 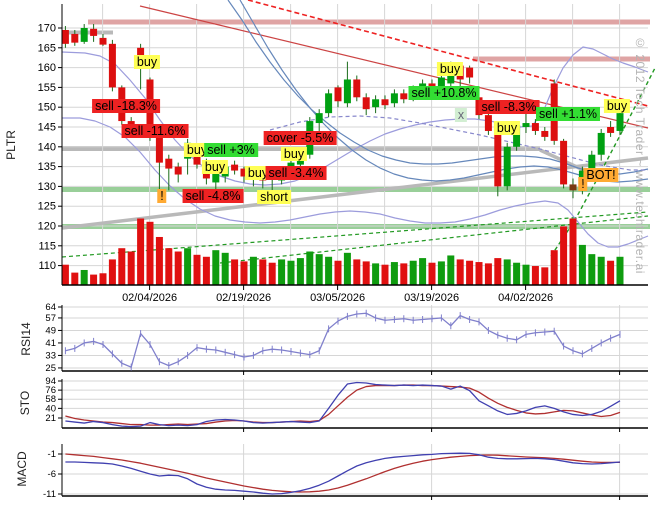 What do you see at coordinates (444, 93) in the screenshot?
I see `signal-label-win: sell +10.8%` at bounding box center [444, 93].